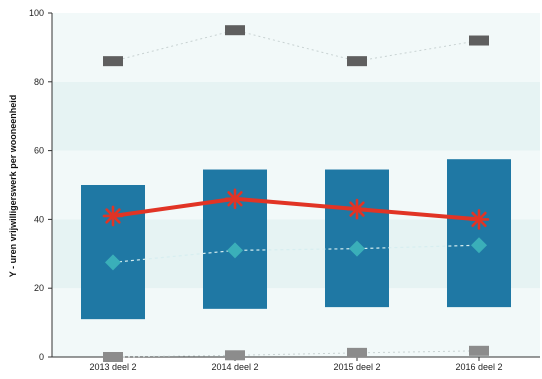 This screenshot has width=542, height=379. Describe the element at coordinates (234, 367) in the screenshot. I see `x-tick-label: 2014 deel 2` at that location.